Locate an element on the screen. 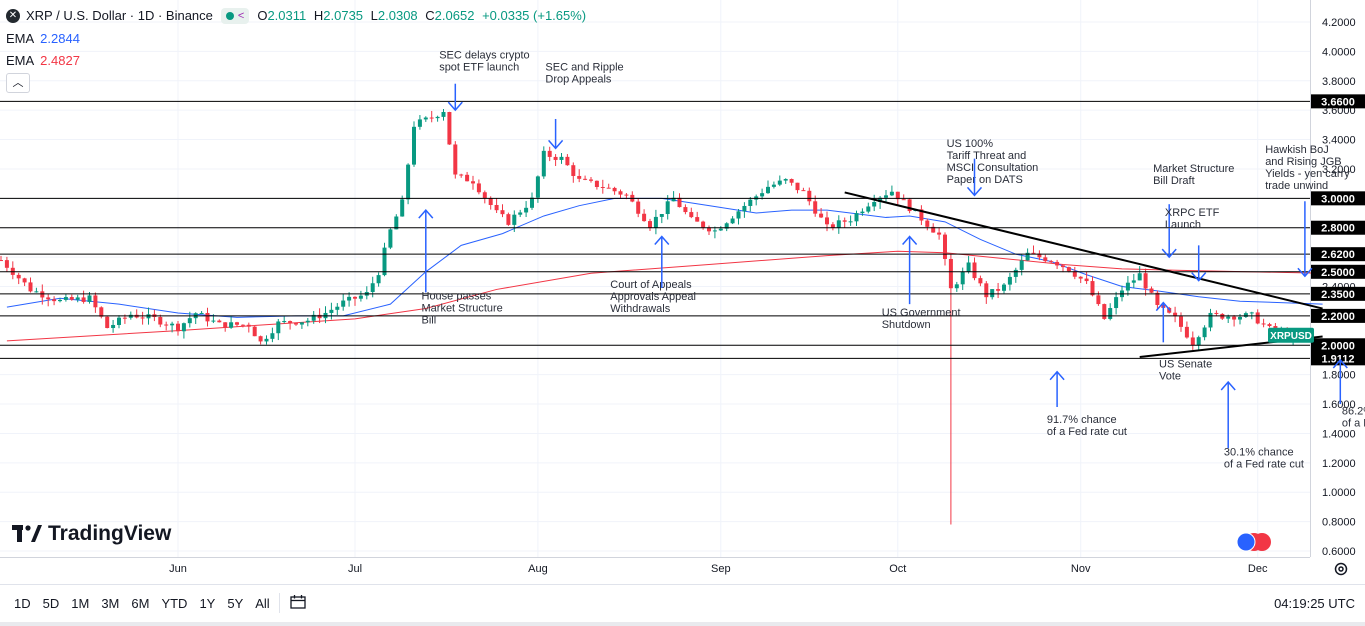 The height and width of the screenshot is (626, 1365). current-price-tag is located at coordinates (1291, 335).